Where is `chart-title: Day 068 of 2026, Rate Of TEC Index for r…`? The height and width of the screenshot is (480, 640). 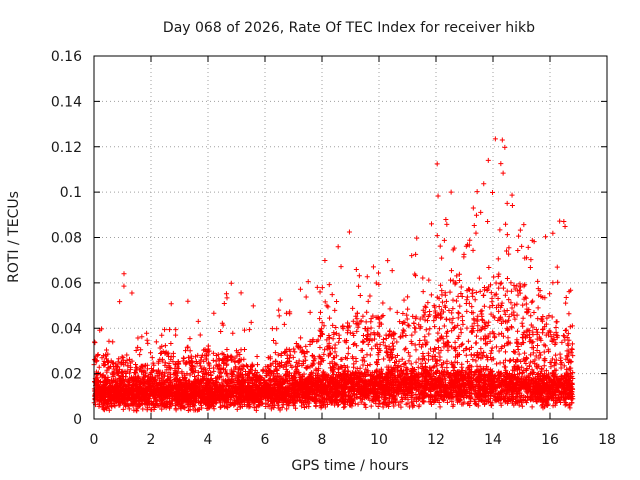
chart-title: Day 068 of 2026, Rate Of TEC Index for r… is located at coordinates (349, 28).